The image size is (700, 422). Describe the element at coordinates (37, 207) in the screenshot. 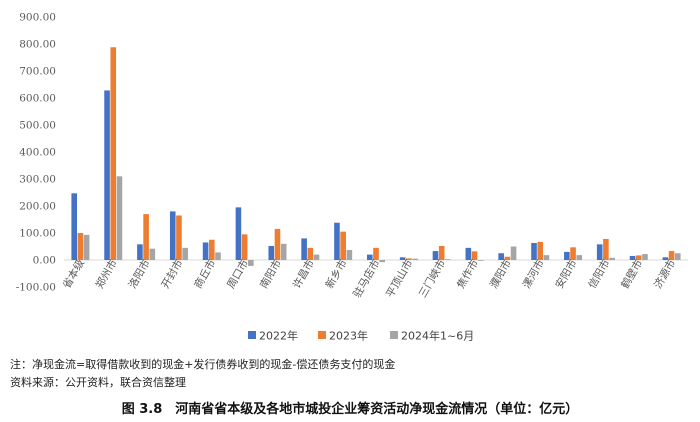

I see `y-tick-label: 200.00` at that location.